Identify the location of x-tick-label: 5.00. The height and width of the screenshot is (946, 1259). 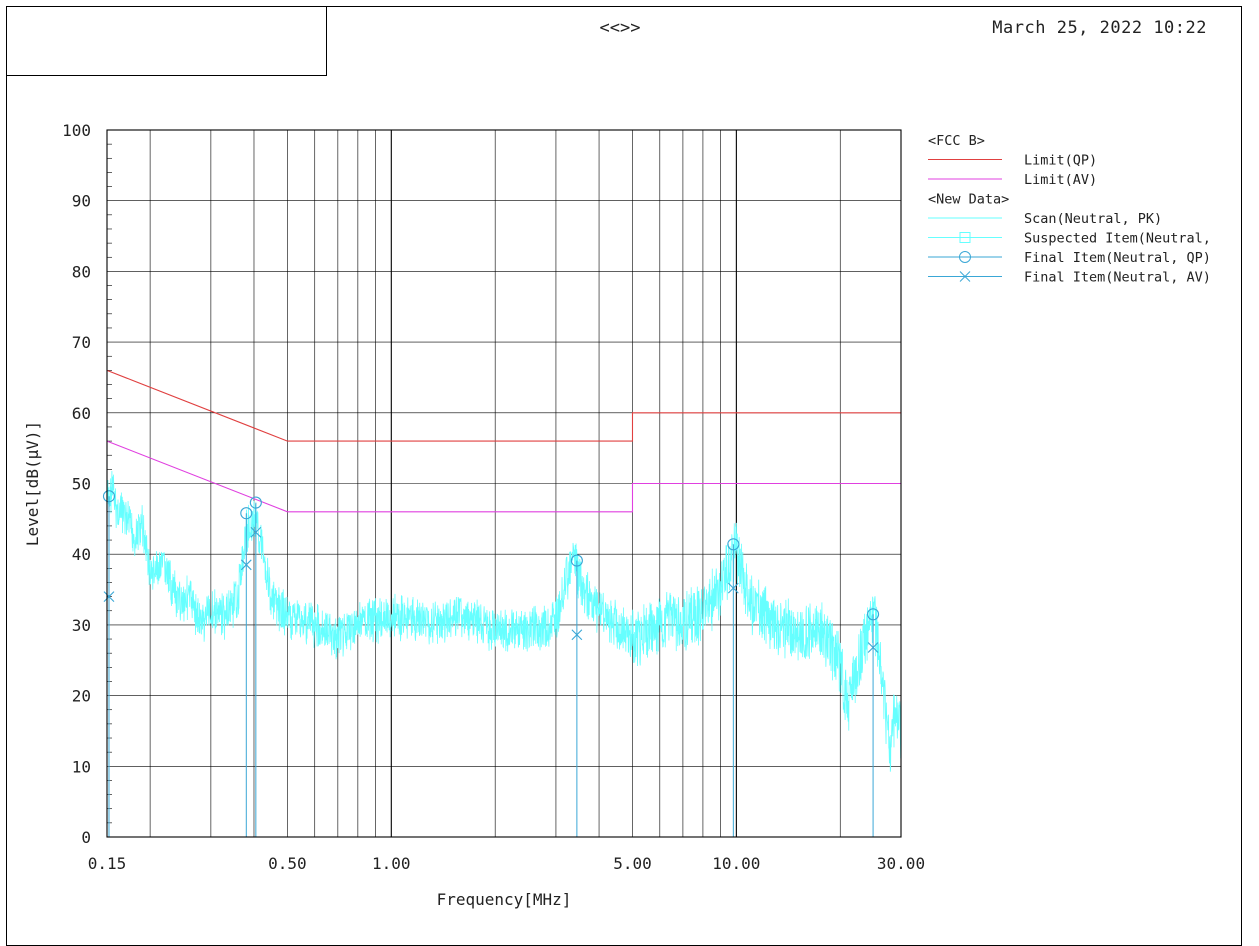
(632, 863).